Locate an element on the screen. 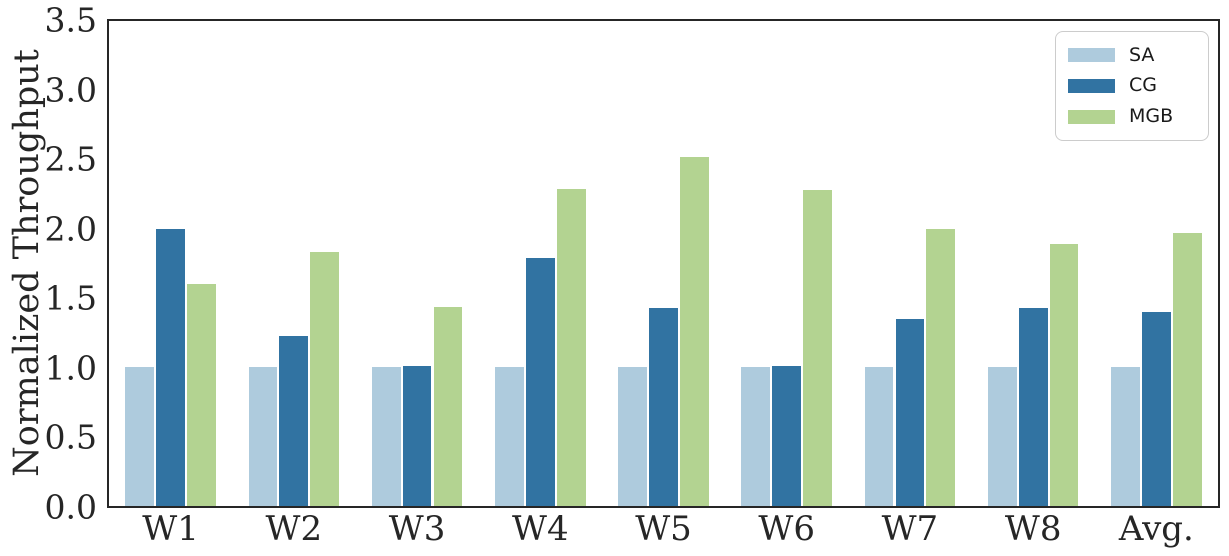 The image size is (1229, 556). legend-swatch-cg is located at coordinates (1091, 85).